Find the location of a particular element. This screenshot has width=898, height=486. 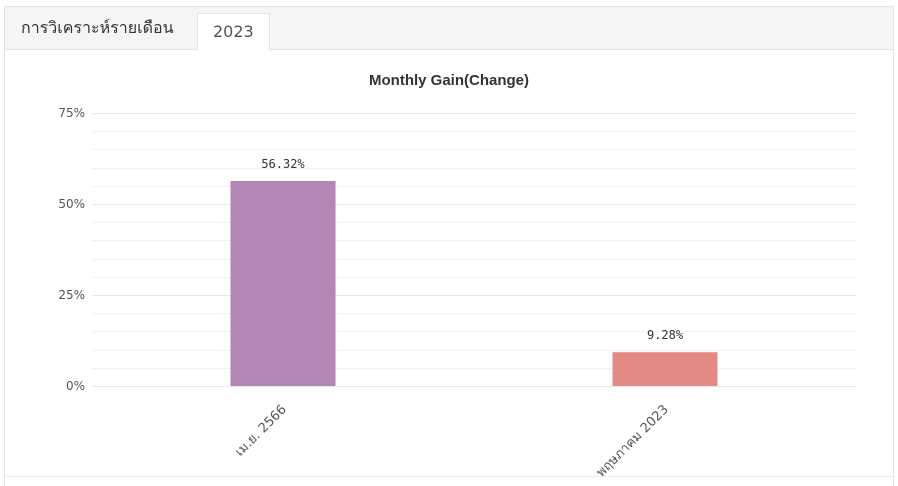

panel-divider is located at coordinates (449, 476).